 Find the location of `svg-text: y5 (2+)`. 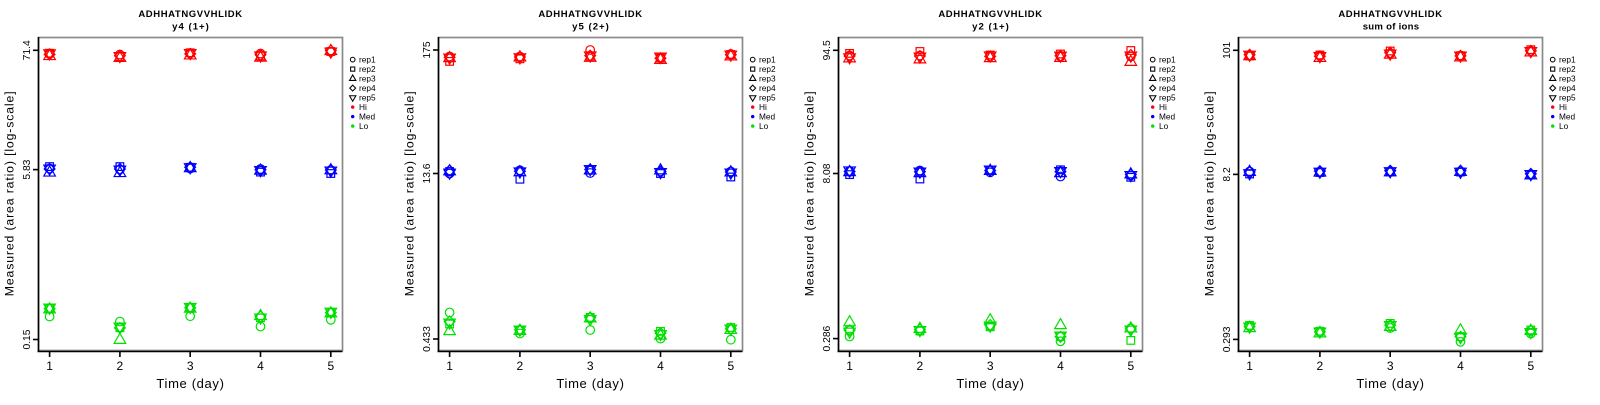

svg-text: y5 (2+) is located at coordinates (591, 26).